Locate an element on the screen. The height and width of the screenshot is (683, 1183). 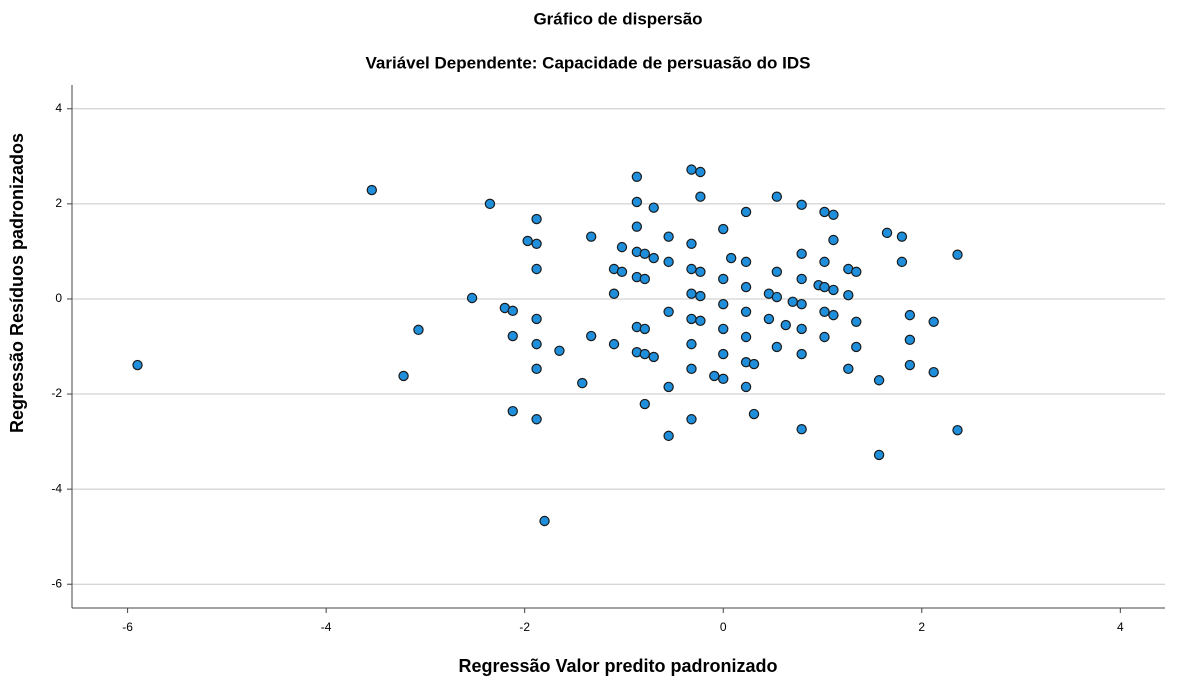
y-tick-label: -4 is located at coordinates (56, 488).